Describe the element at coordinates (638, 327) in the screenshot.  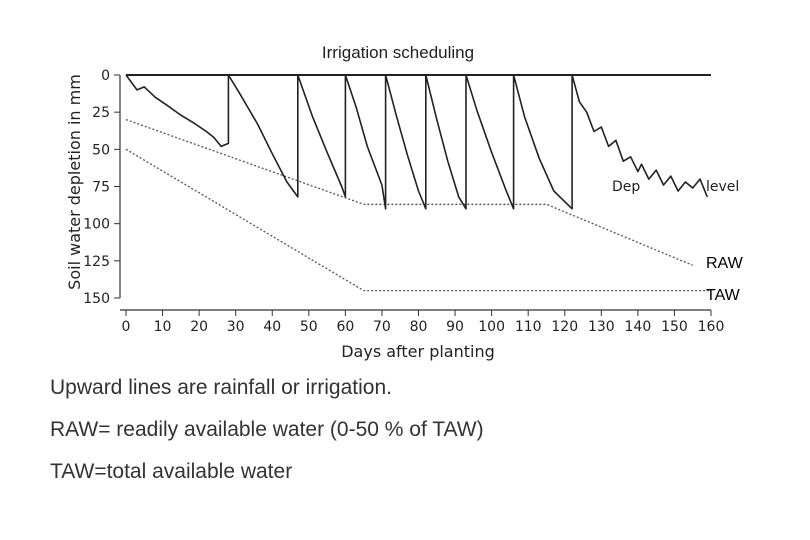
I see `x-tick-label: 140` at that location.